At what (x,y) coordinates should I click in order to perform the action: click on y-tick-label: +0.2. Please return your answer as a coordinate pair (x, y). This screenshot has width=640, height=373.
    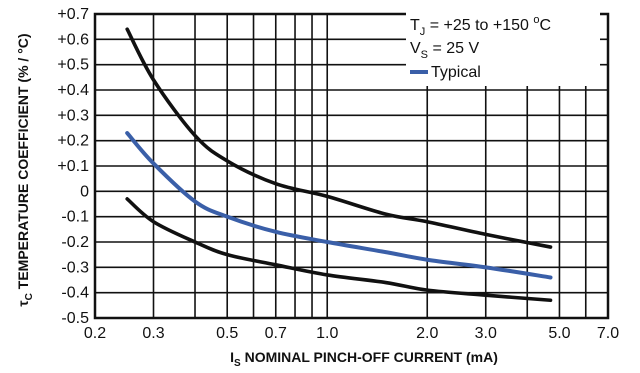
    Looking at the image, I should click on (73, 141).